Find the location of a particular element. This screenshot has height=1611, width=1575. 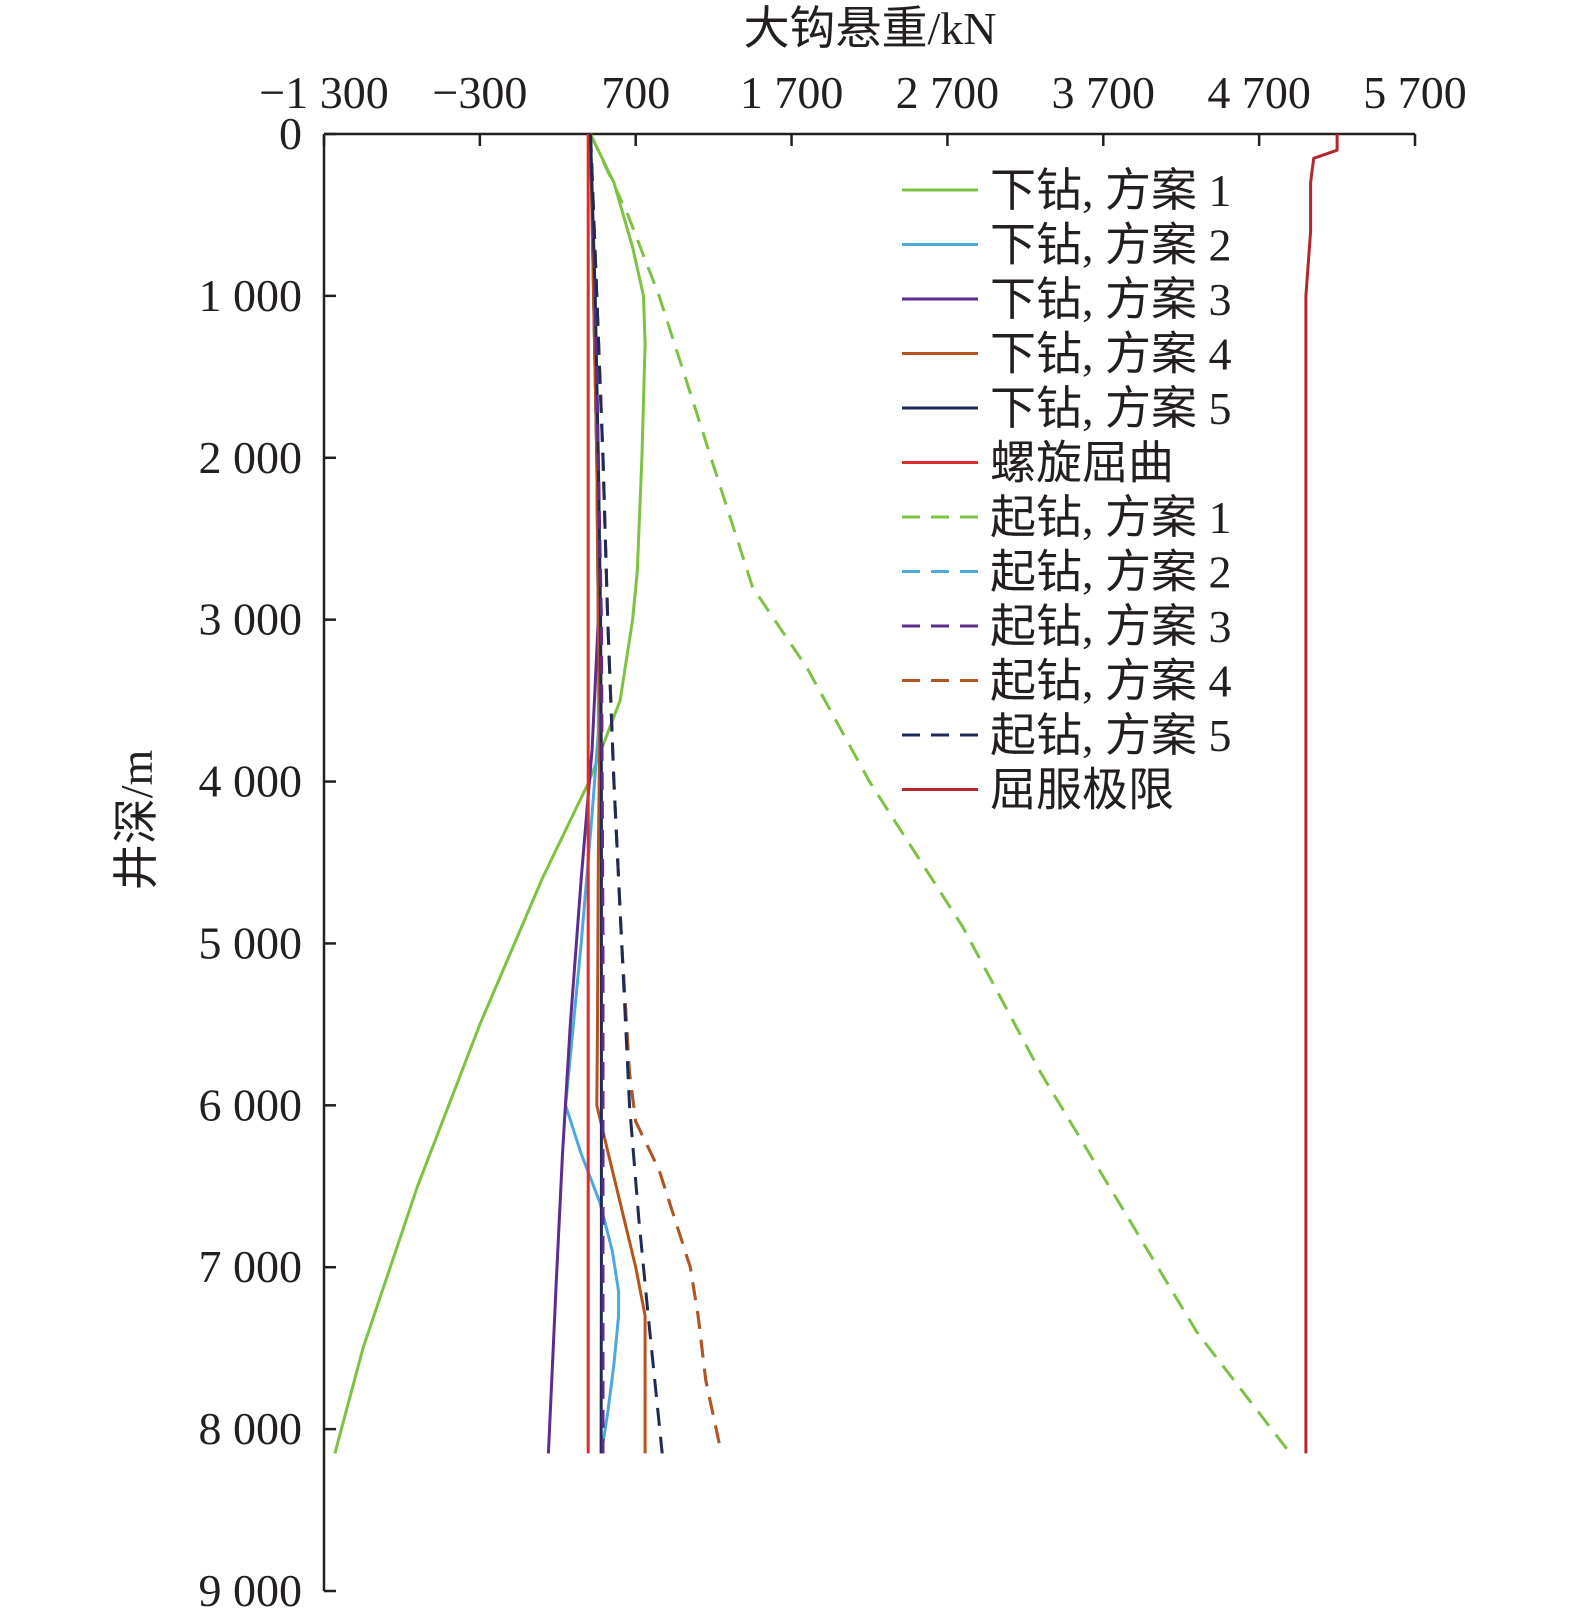

y-axis-title: 井深/m is located at coordinates (136, 820).